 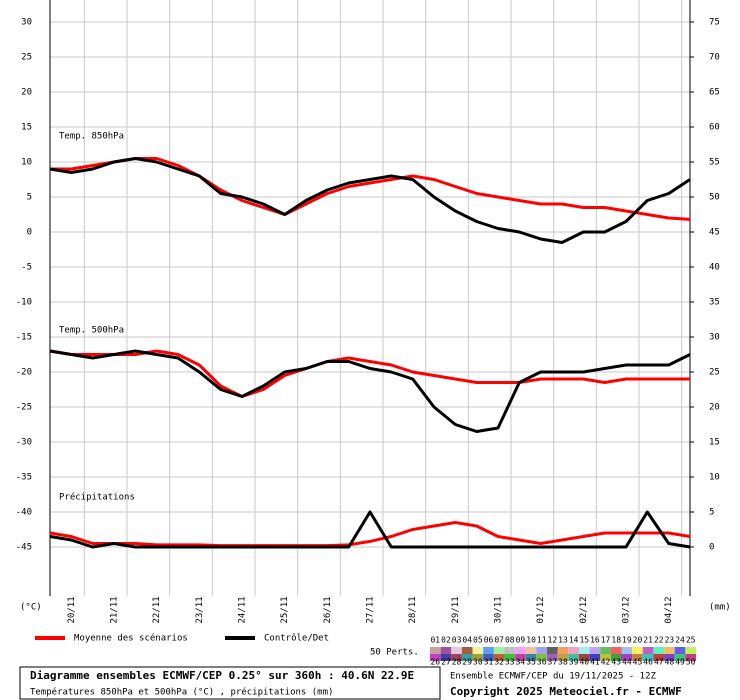 I want to click on perturbation-label: 34, so click(x=521, y=662).